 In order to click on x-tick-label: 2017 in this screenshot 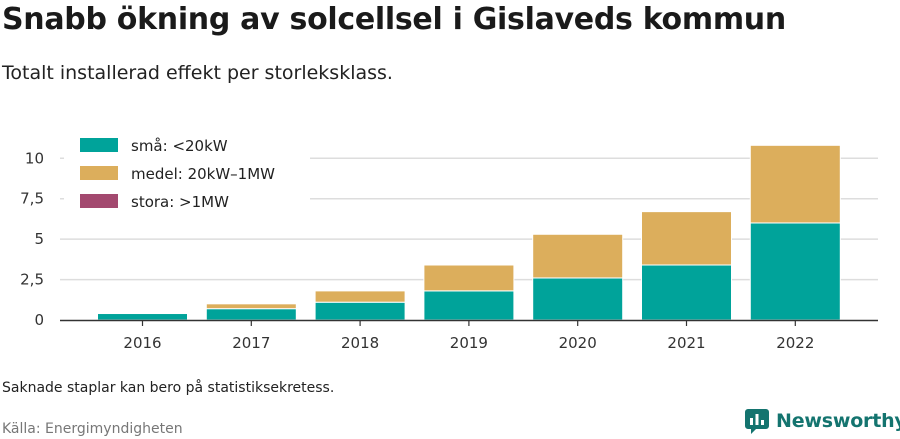, I will do `click(251, 343)`.